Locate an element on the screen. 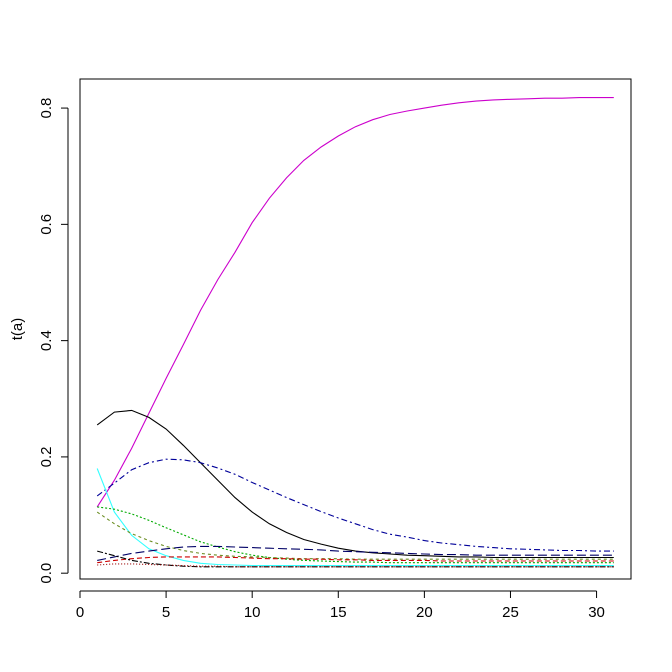  x-tick-label: 5 is located at coordinates (166, 612).